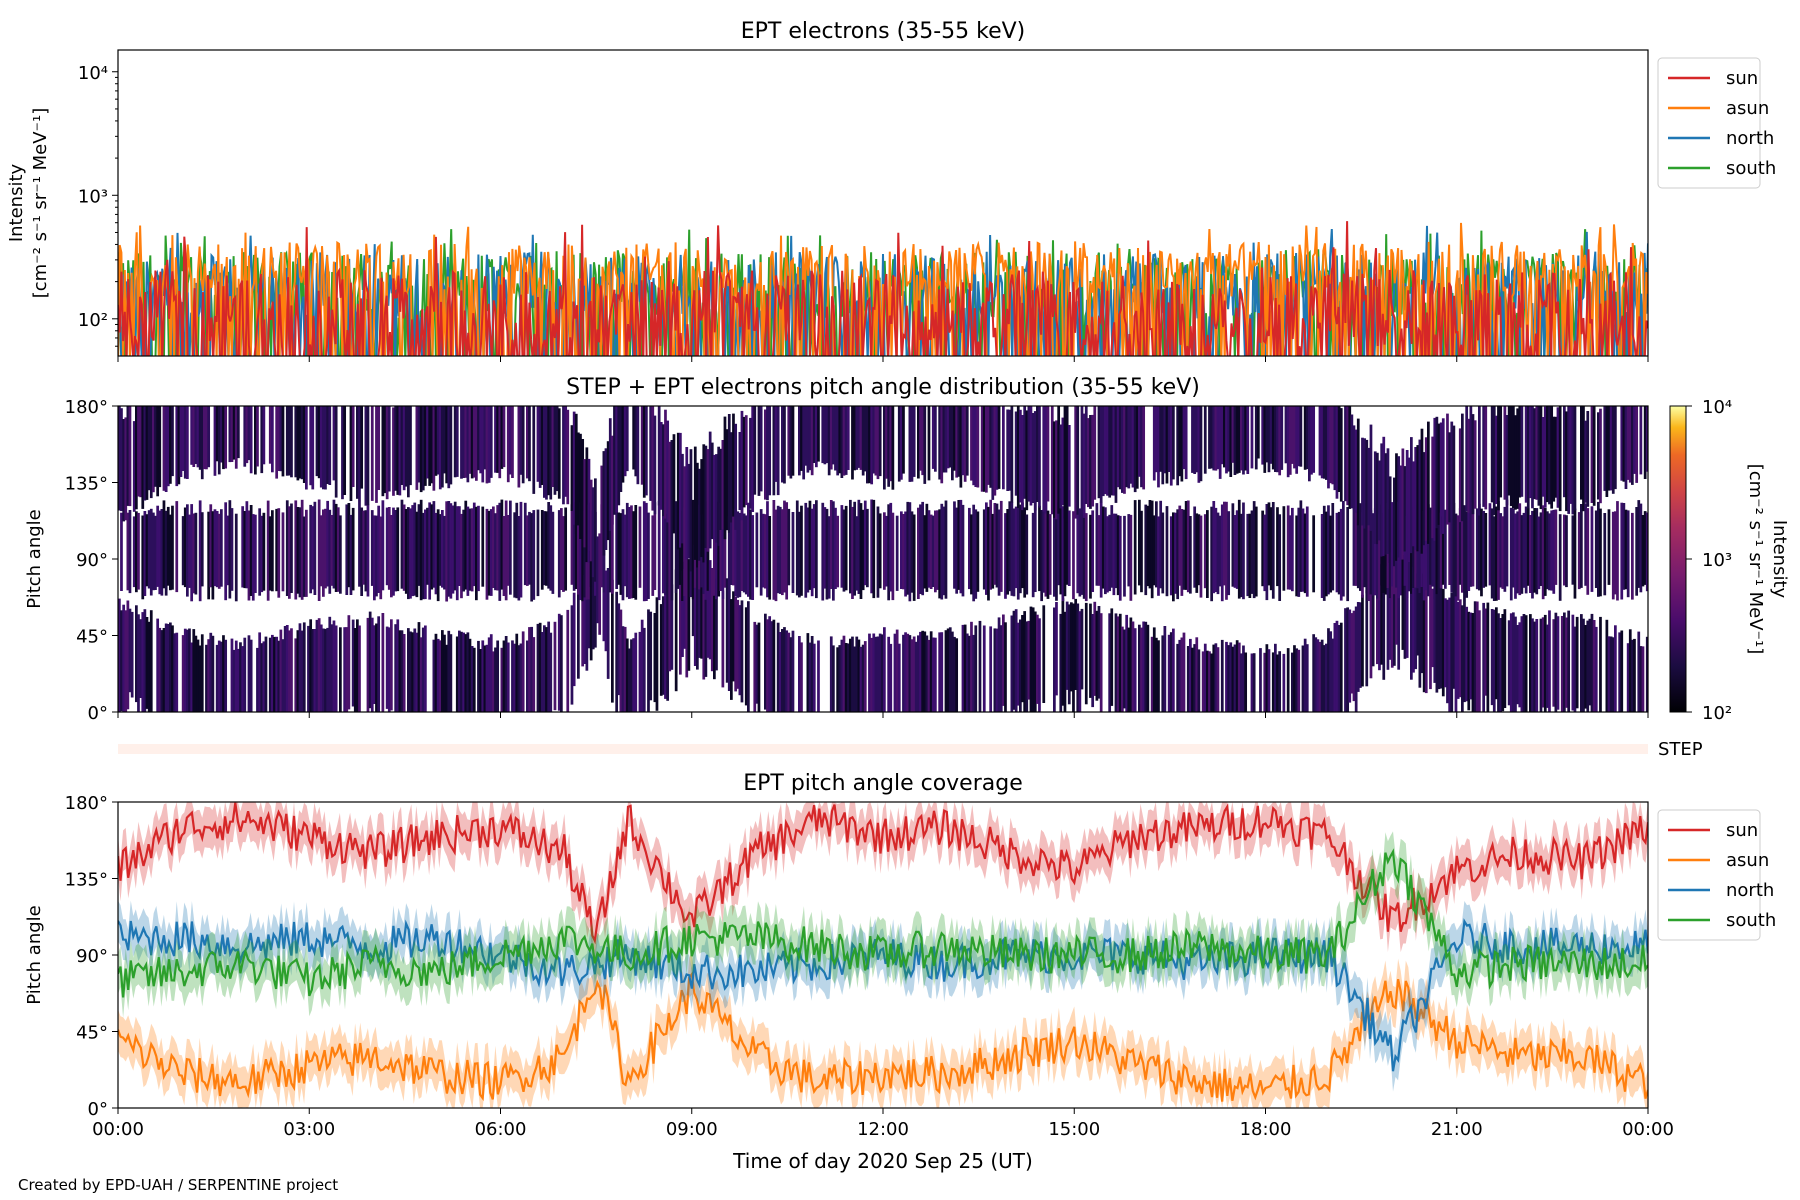  Describe the element at coordinates (1648, 1129) in the screenshot. I see `xtick-label: 00:00` at that location.